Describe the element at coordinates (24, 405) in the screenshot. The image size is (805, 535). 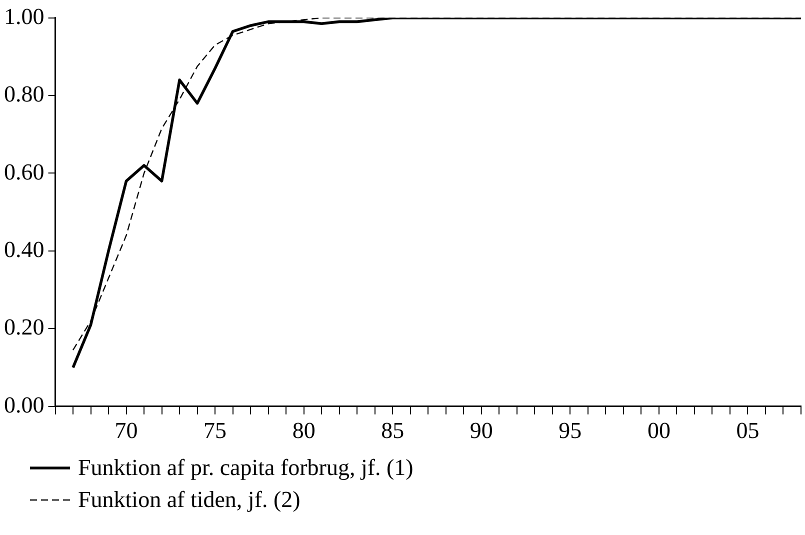
I see `y-tick-label: 0.00` at that location.